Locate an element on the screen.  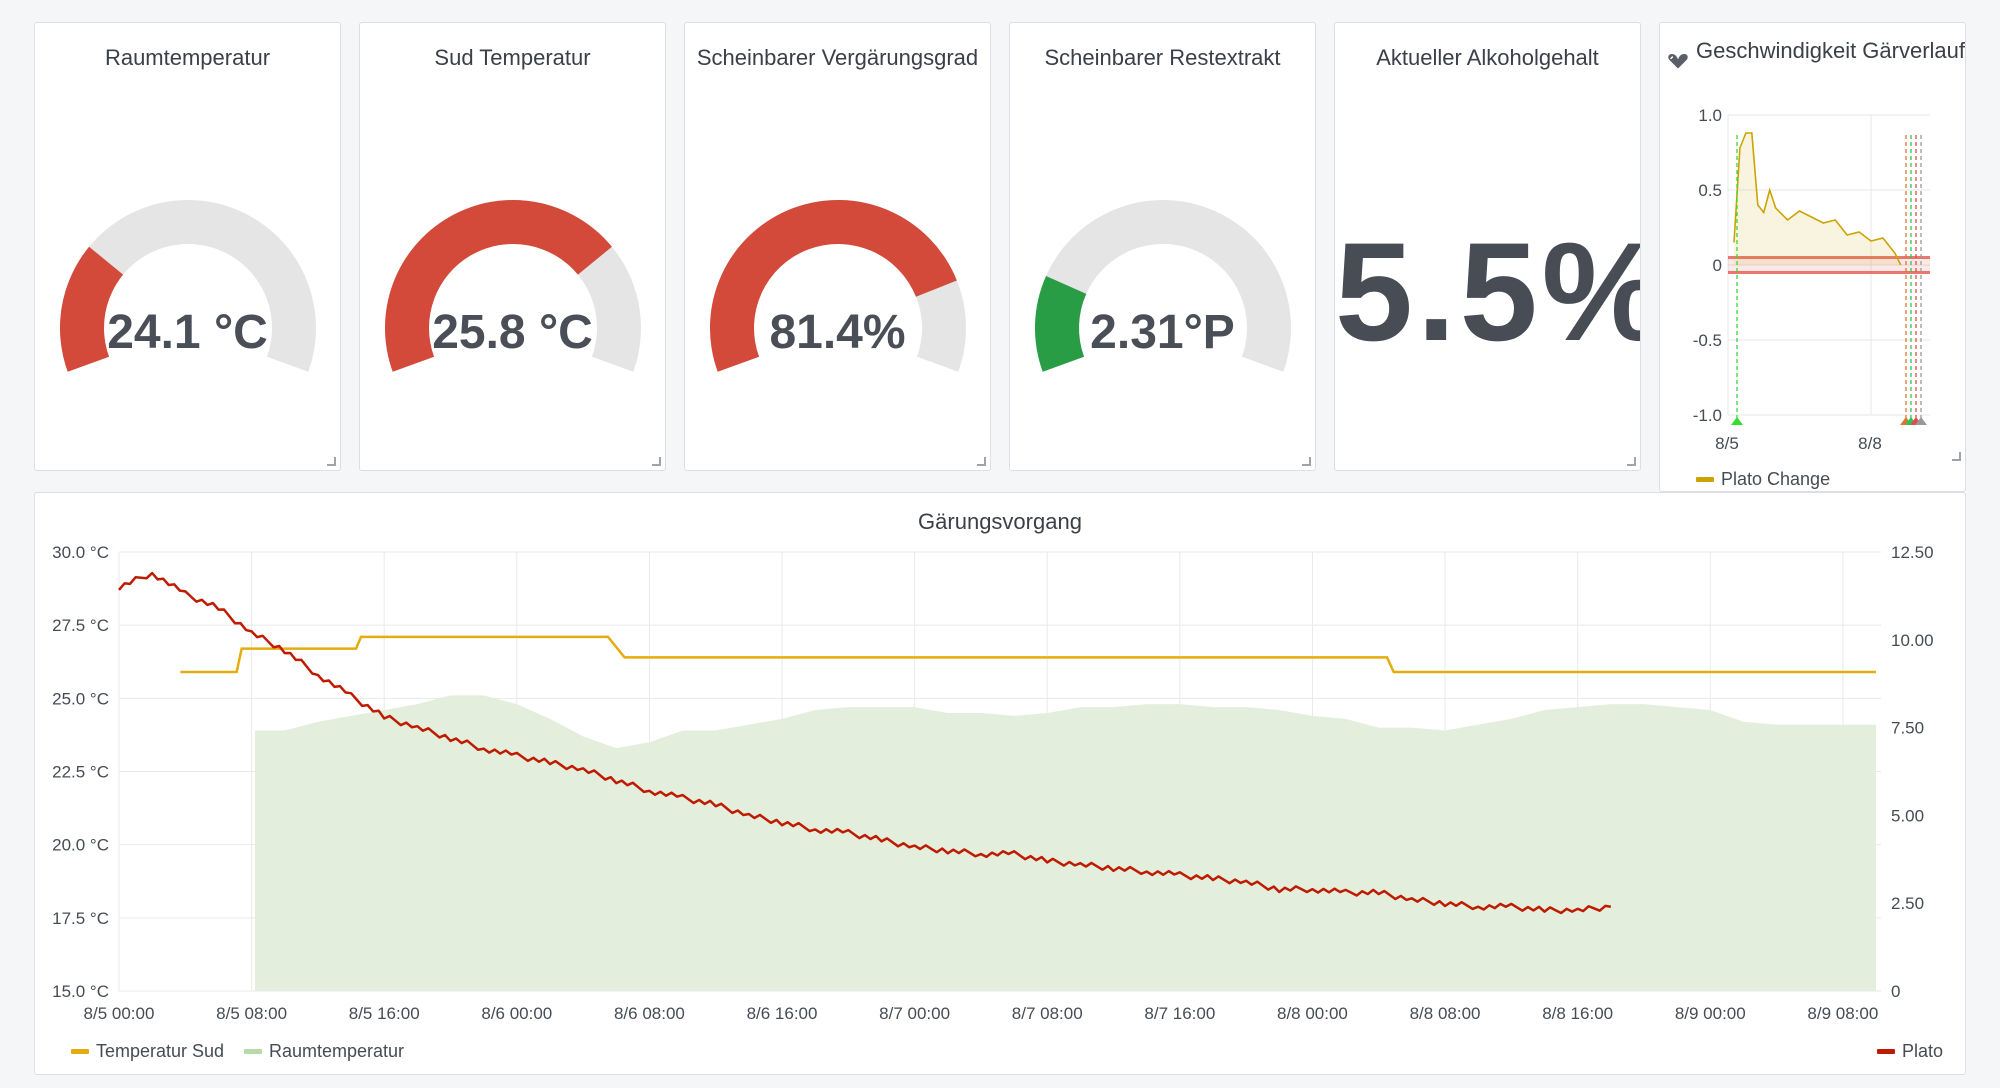
panel-title: Raumtemperatur is located at coordinates (187, 57).